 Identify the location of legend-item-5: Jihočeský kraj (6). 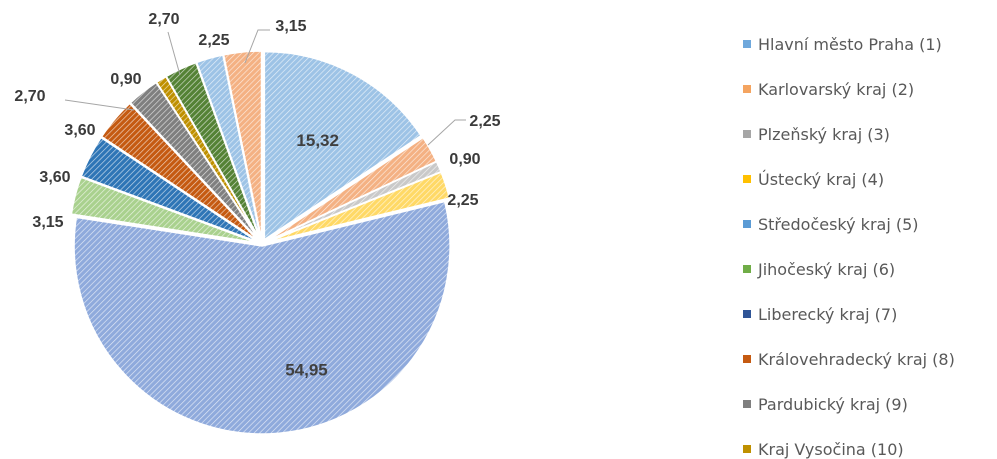
(819, 269).